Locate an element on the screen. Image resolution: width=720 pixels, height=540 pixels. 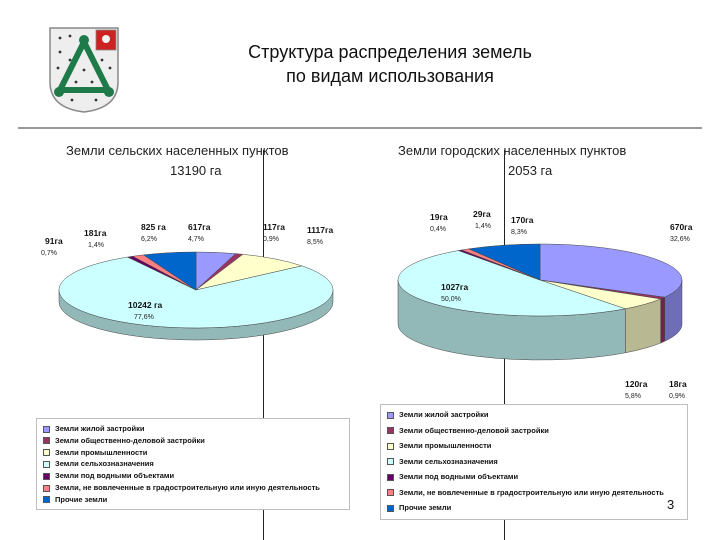
chart-1-total: 13190 га is located at coordinates (196, 170).